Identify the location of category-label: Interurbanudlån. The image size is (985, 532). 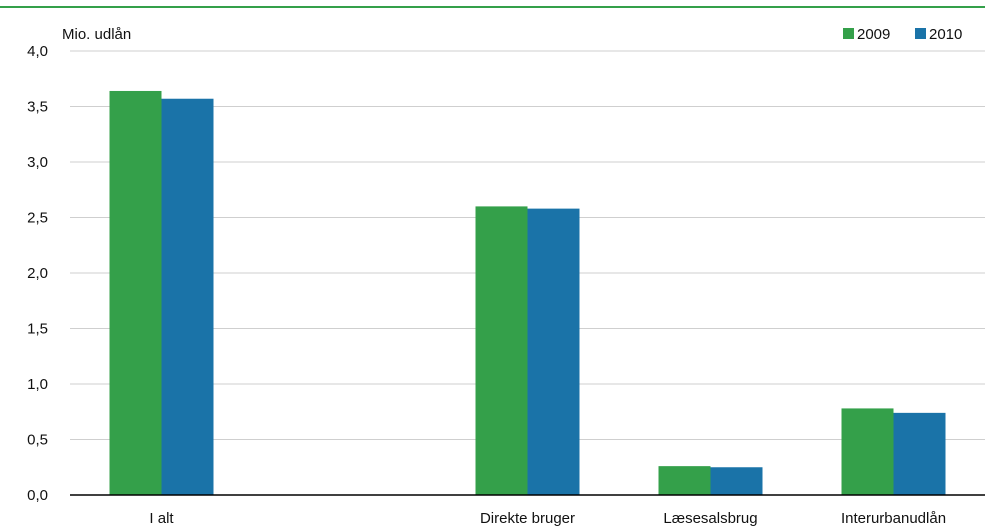
(893, 518).